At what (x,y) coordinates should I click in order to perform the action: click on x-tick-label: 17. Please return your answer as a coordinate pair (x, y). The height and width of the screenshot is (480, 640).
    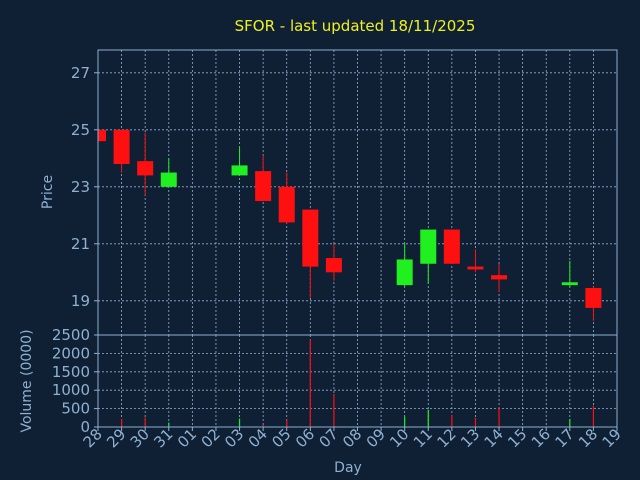
    Looking at the image, I should click on (564, 438).